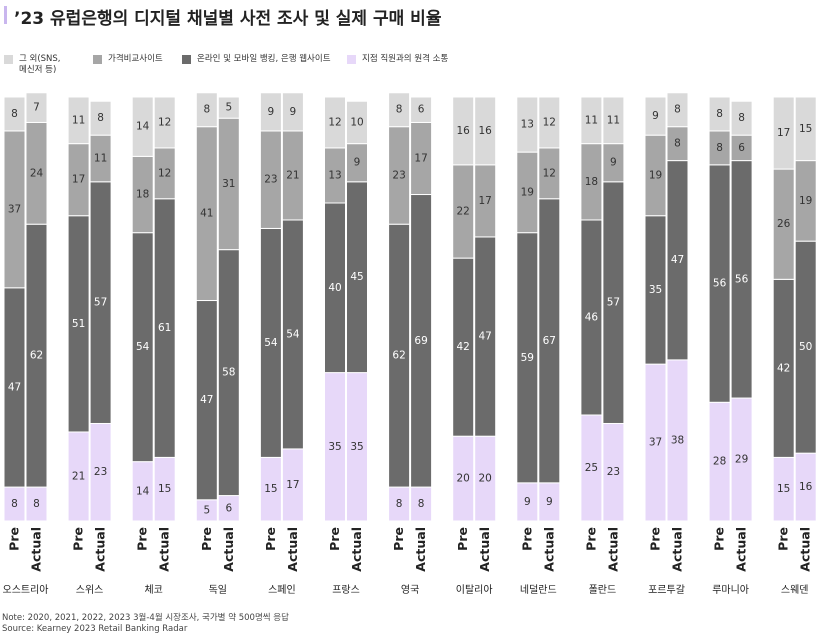  I want to click on data-label: 25, so click(591, 468).